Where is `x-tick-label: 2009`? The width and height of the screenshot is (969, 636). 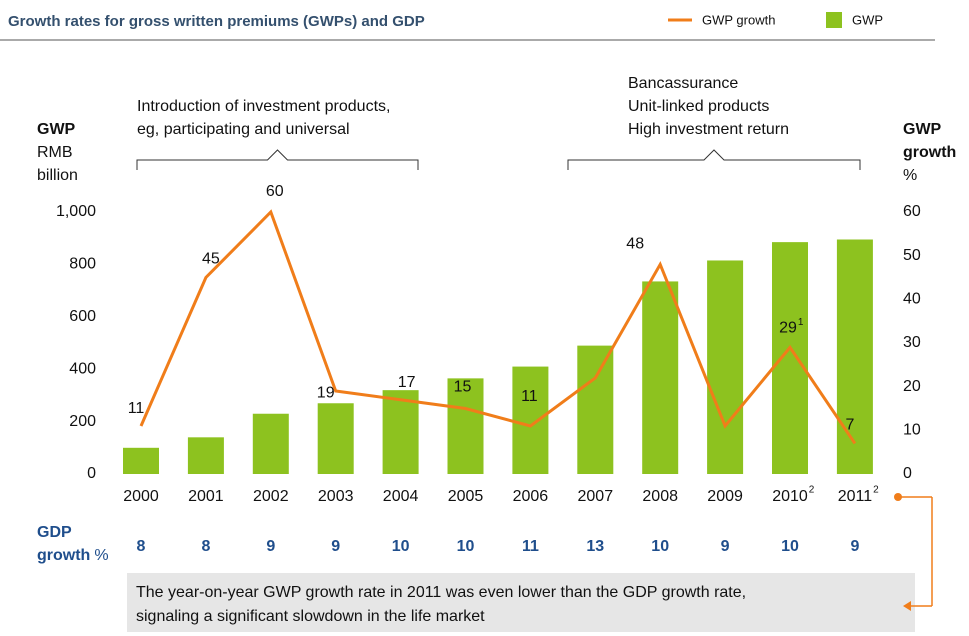 x-tick-label: 2009 is located at coordinates (725, 496).